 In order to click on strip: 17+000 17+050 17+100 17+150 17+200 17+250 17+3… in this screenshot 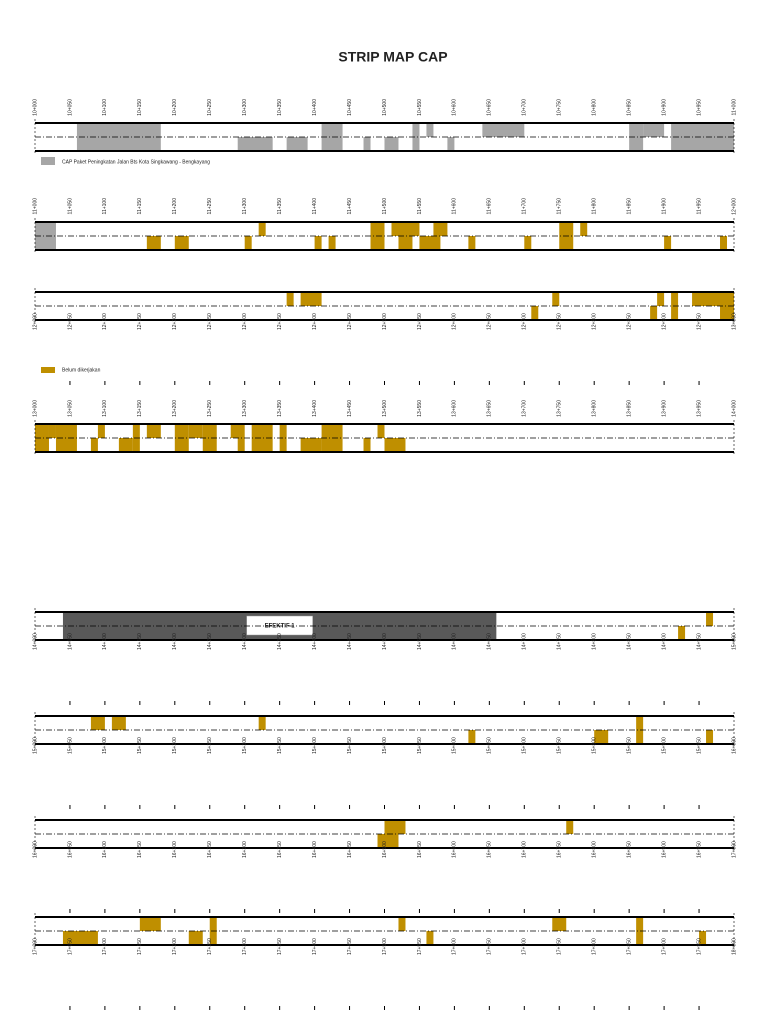, I will do `click(384, 961)`.